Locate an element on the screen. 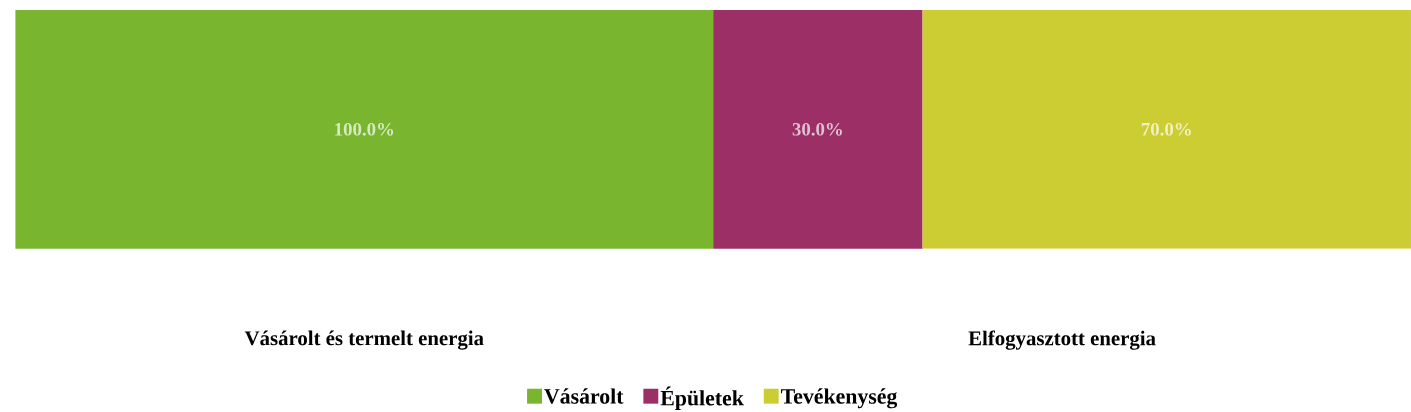  legend-label: Tevékenység is located at coordinates (839, 398).